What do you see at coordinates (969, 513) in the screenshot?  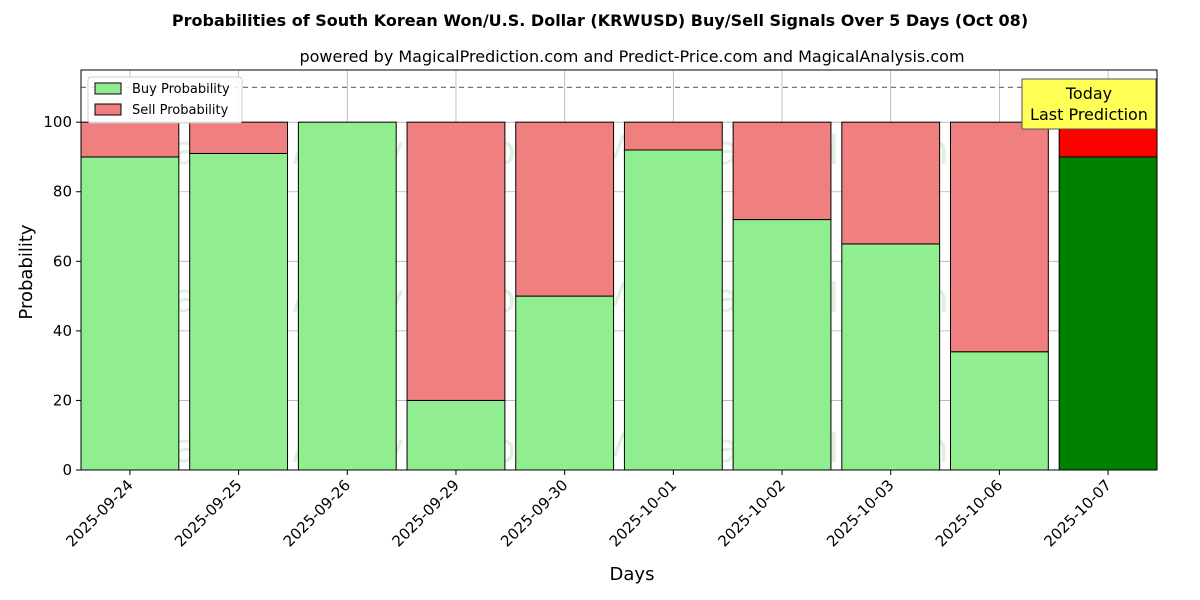 I see `x-tick-label: 2025-10-06` at bounding box center [969, 513].